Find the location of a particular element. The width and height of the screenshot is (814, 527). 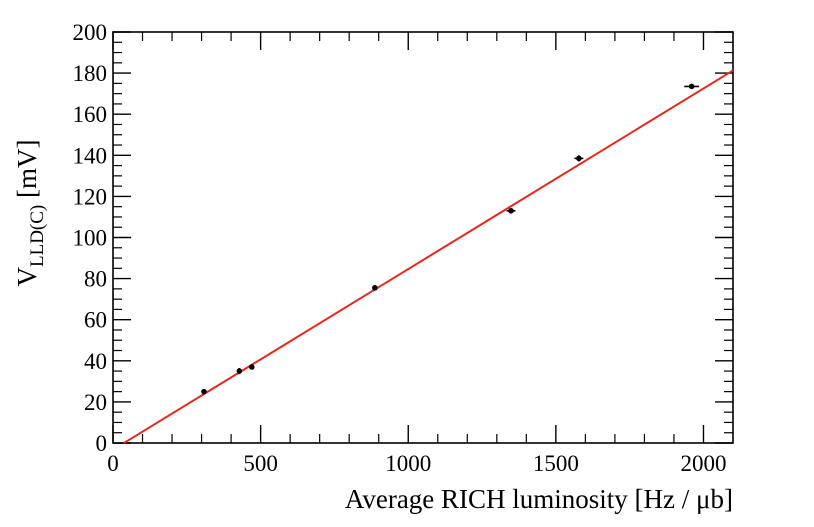

y-tick-label: 120 is located at coordinates (90, 196).